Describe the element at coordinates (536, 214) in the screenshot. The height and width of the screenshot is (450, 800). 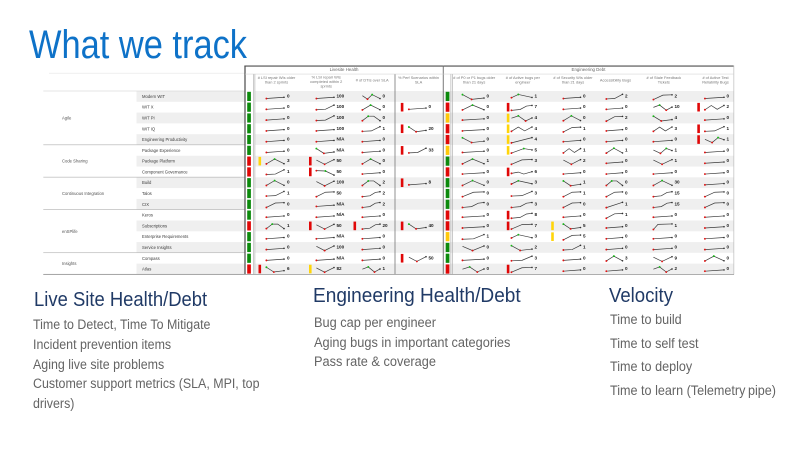
I see `svg-text: 8` at that location.